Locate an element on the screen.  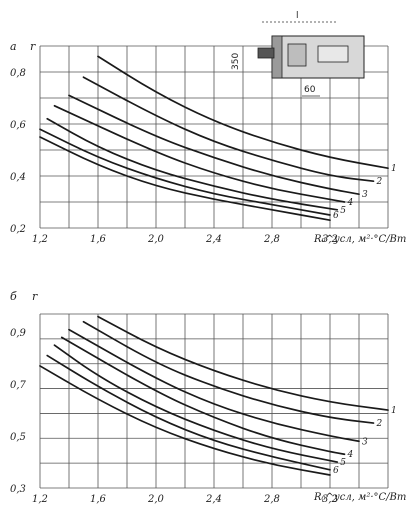
panel-a-curve-label-5: 5 is located at coordinates (343, 211).